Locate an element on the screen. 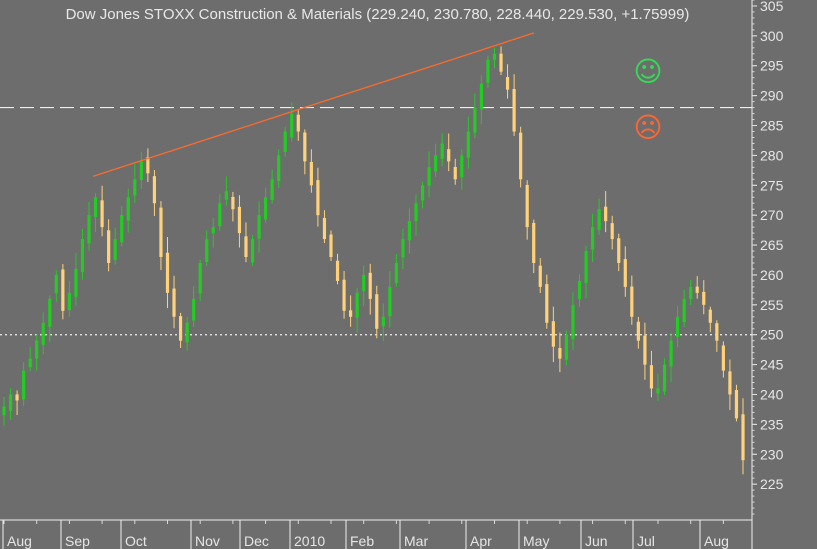 Image resolution: width=817 pixels, height=549 pixels. smiley-icon: ☺ is located at coordinates (647, 71).